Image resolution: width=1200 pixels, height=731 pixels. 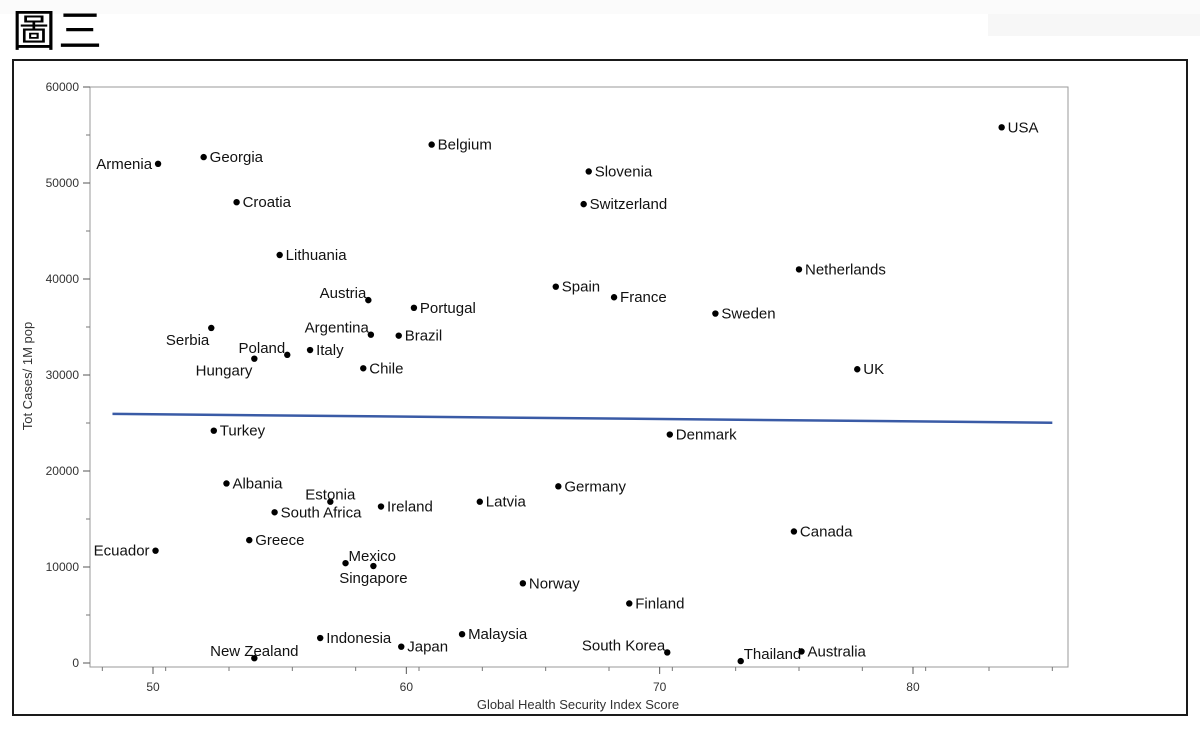 What do you see at coordinates (224, 371) in the screenshot?
I see `point-label: Hungary` at bounding box center [224, 371].